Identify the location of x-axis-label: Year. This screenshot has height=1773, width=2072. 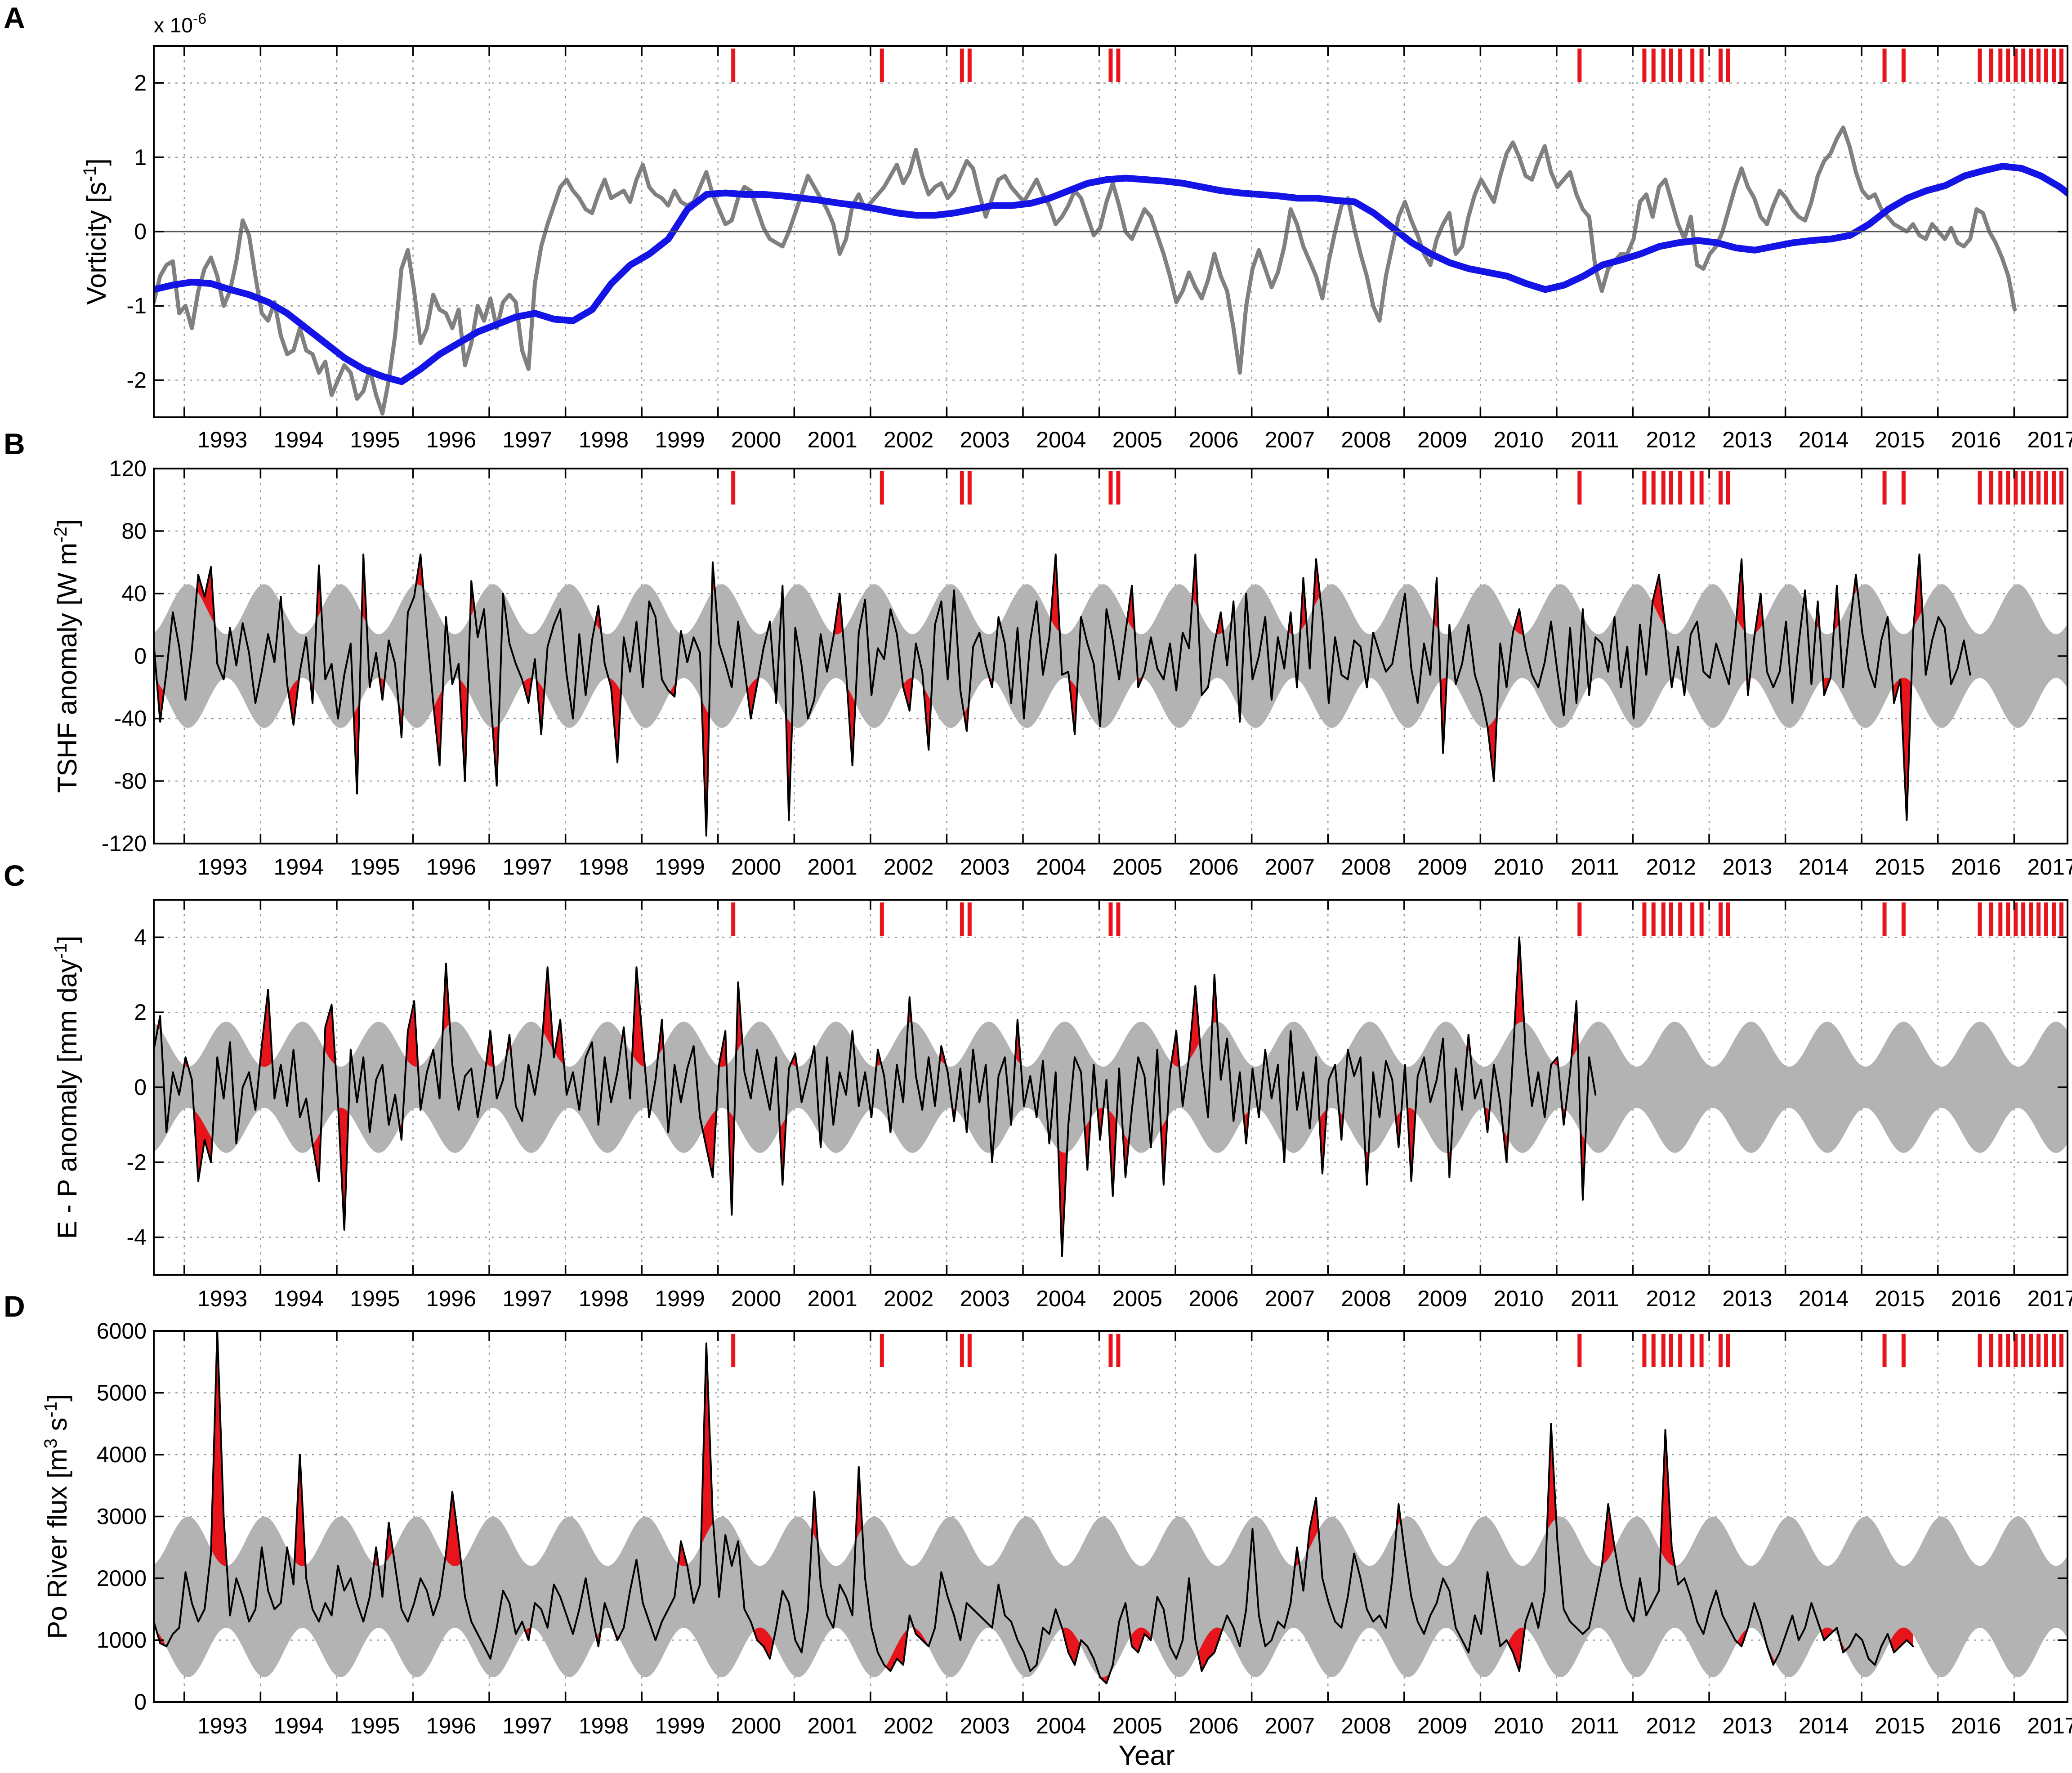
(1146, 1755).